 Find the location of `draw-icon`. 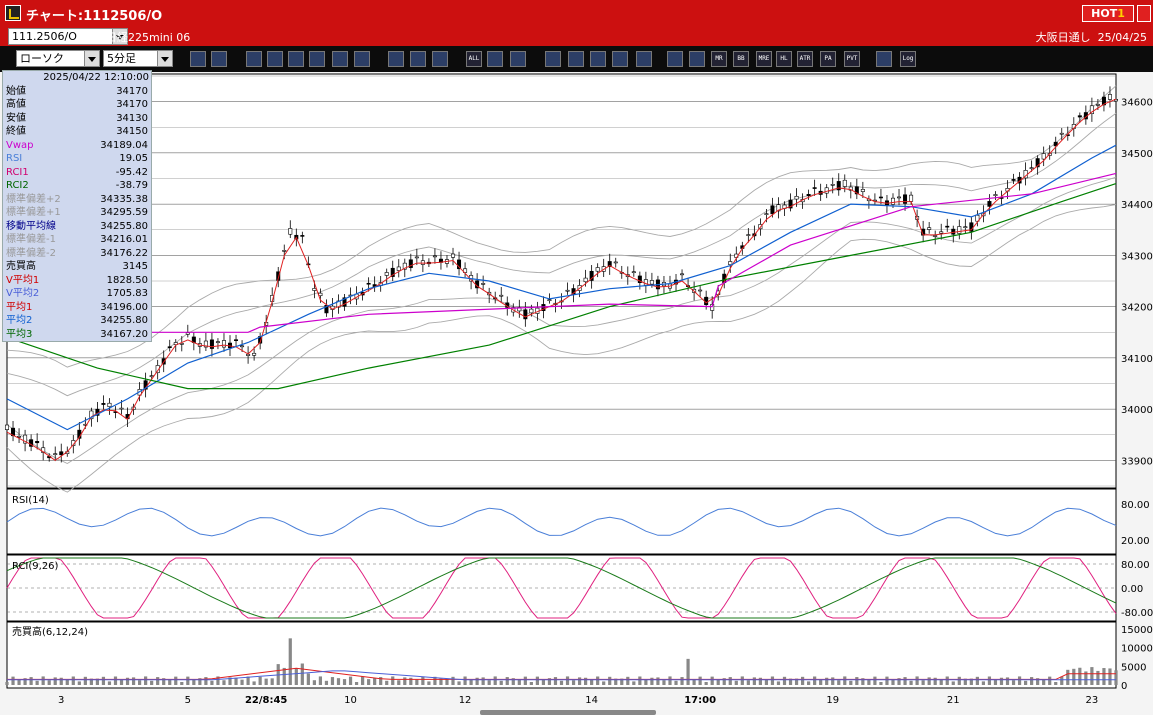

draw-icon is located at coordinates (275, 59).